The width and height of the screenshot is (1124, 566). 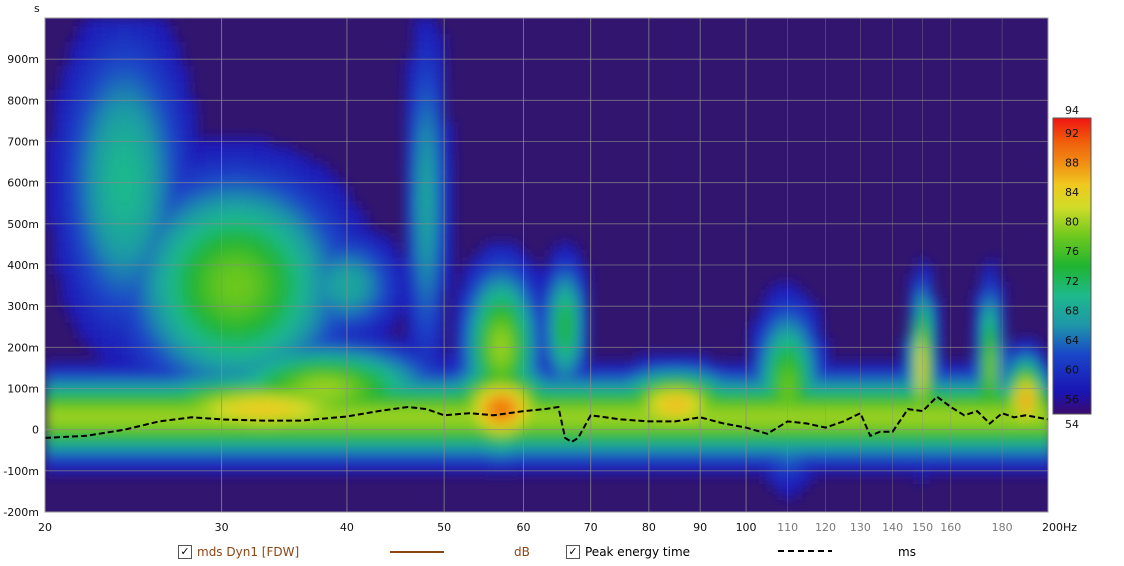 I want to click on mds-checkbox: ✓, so click(x=185, y=552).